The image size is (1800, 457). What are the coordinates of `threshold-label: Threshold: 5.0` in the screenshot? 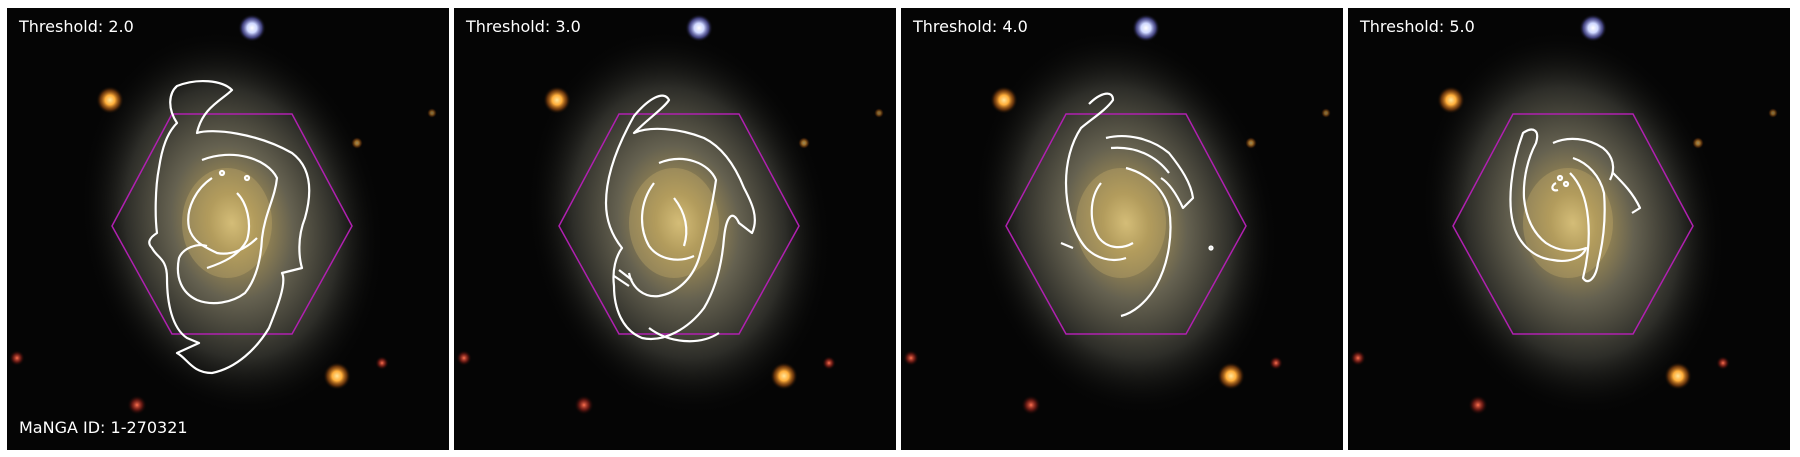 It's located at (1417, 26).